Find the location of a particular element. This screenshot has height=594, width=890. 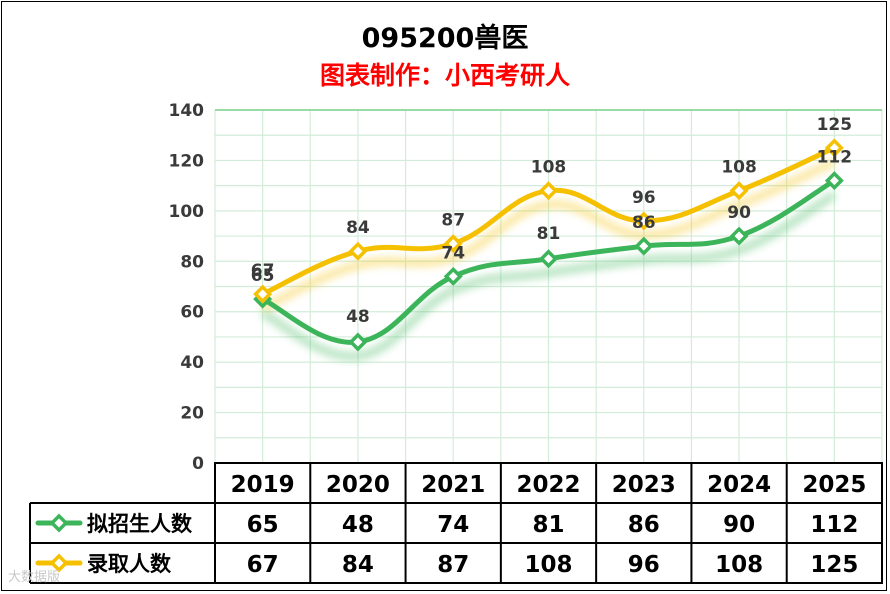

table-cell-value: 84 is located at coordinates (358, 565).